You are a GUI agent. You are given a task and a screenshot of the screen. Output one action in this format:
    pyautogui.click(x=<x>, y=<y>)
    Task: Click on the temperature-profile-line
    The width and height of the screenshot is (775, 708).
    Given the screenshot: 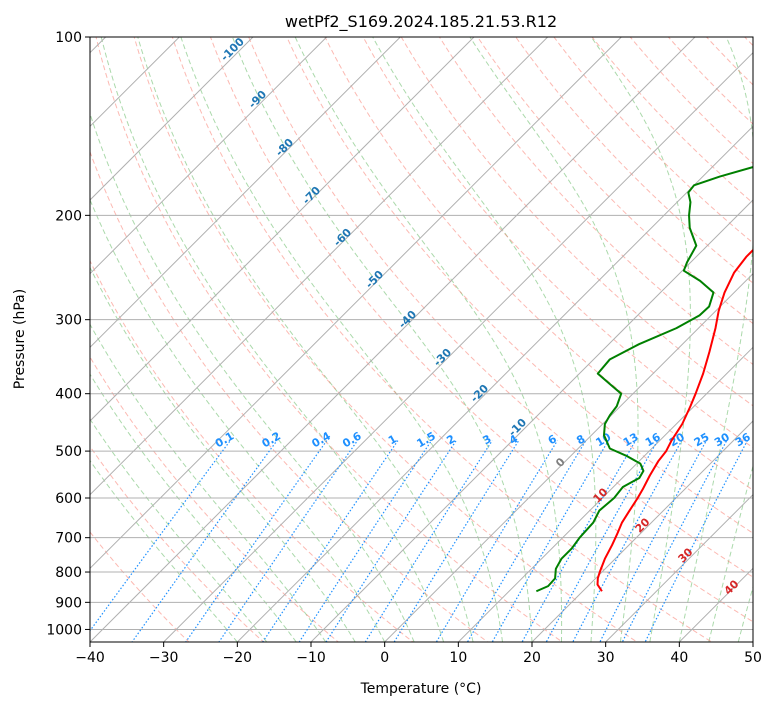 What is the action you would take?
    pyautogui.click(x=674, y=420)
    